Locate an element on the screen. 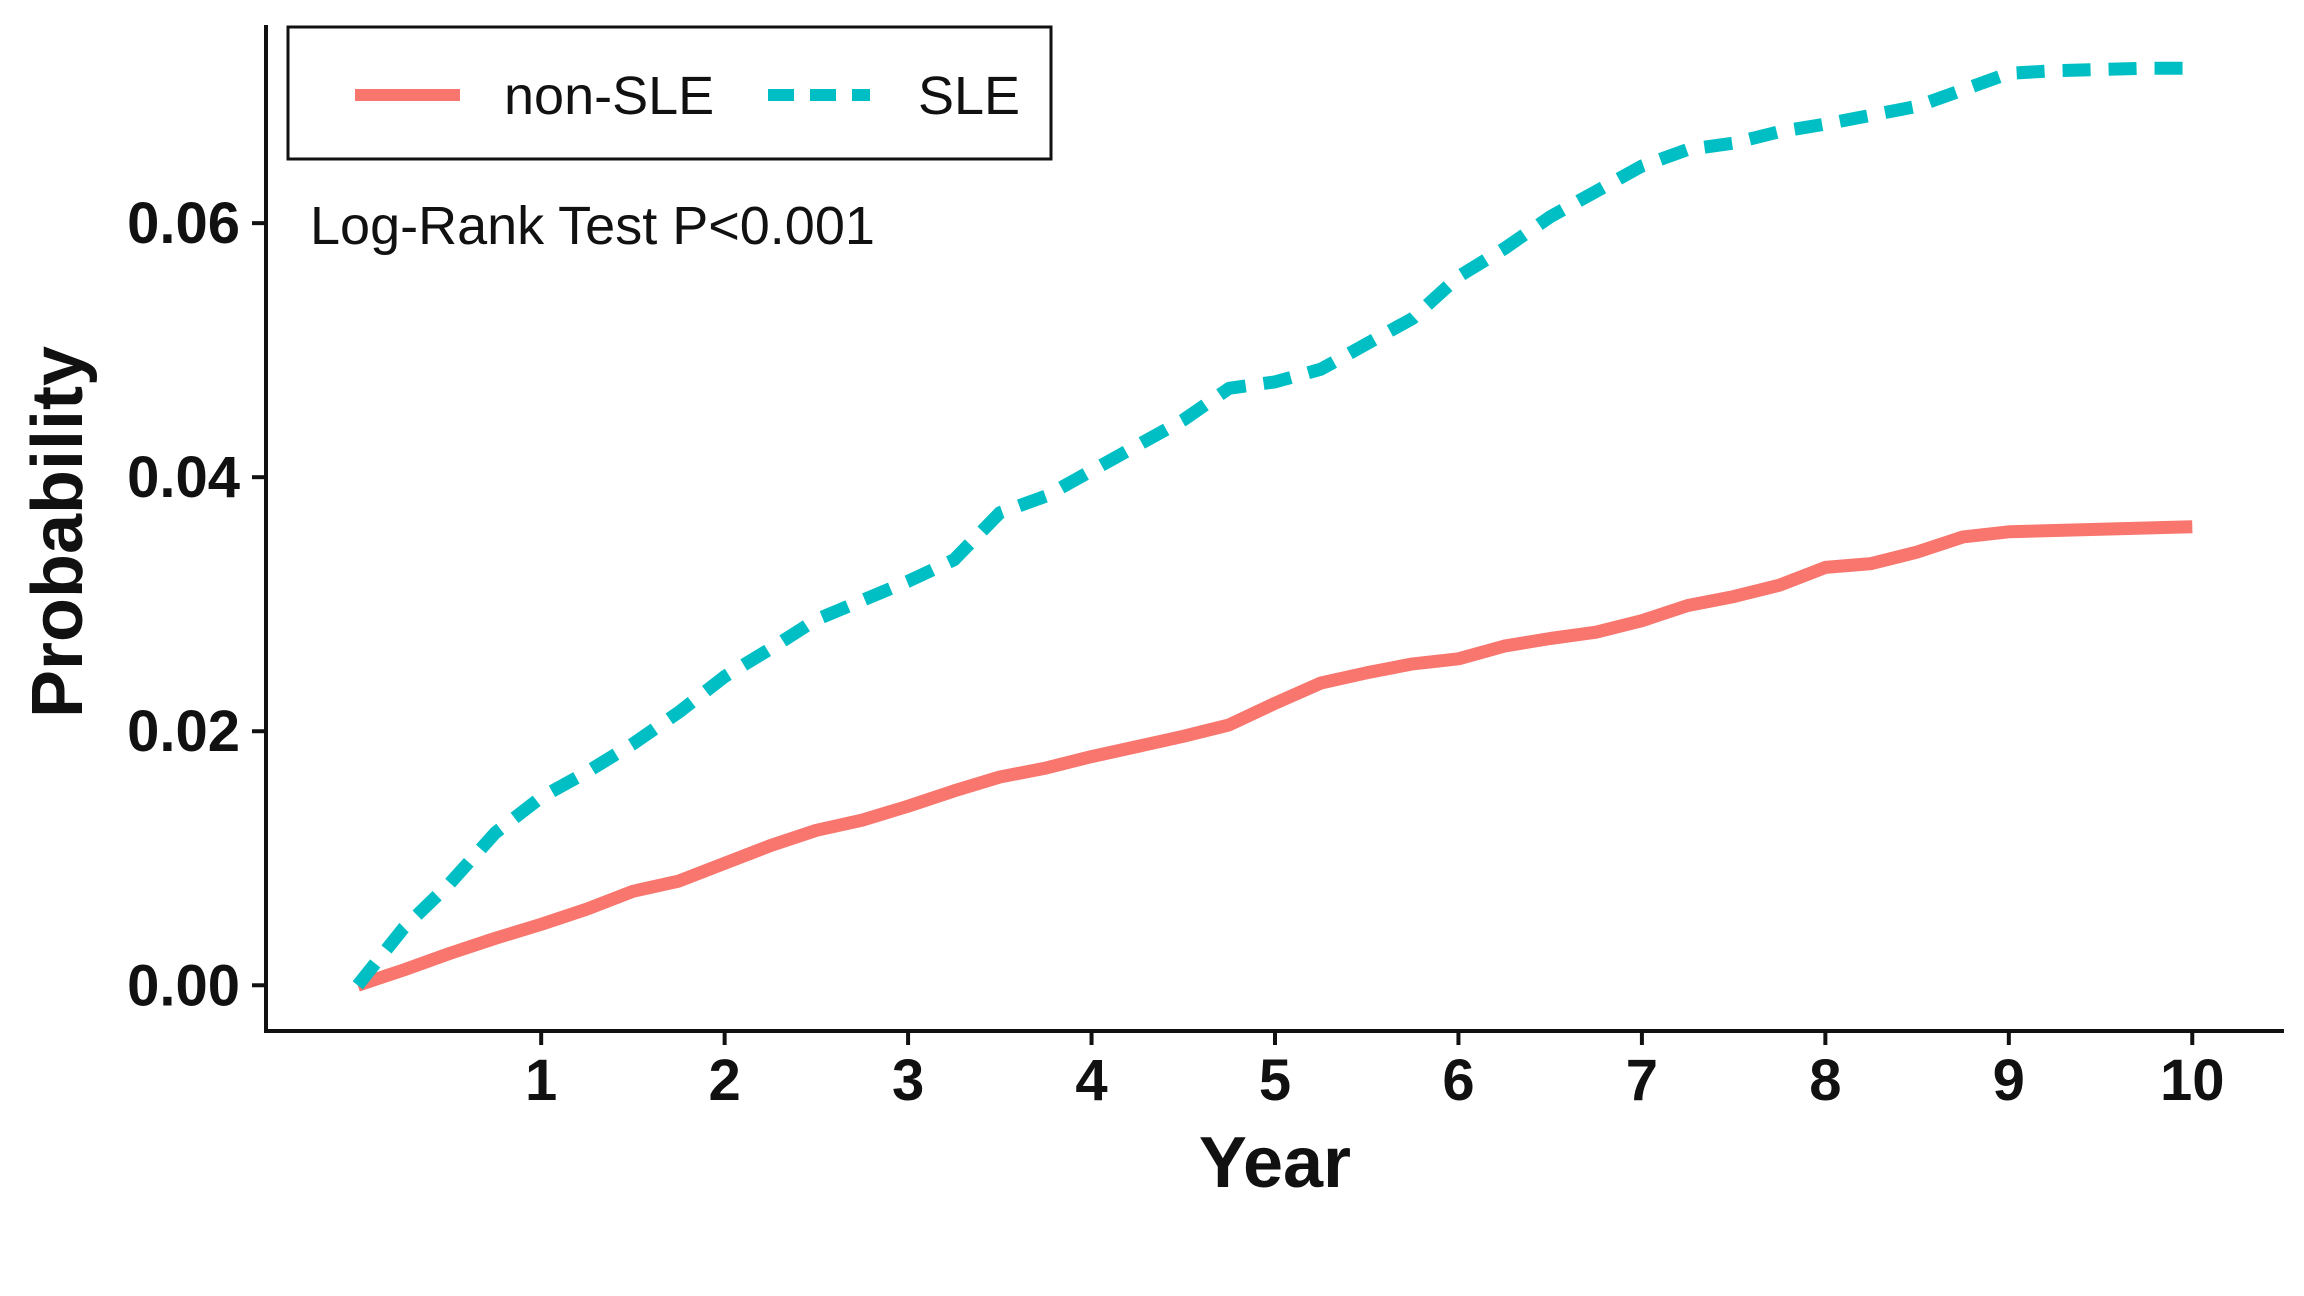 The height and width of the screenshot is (1296, 2304). x-tick-label: 9 is located at coordinates (2009, 1080).